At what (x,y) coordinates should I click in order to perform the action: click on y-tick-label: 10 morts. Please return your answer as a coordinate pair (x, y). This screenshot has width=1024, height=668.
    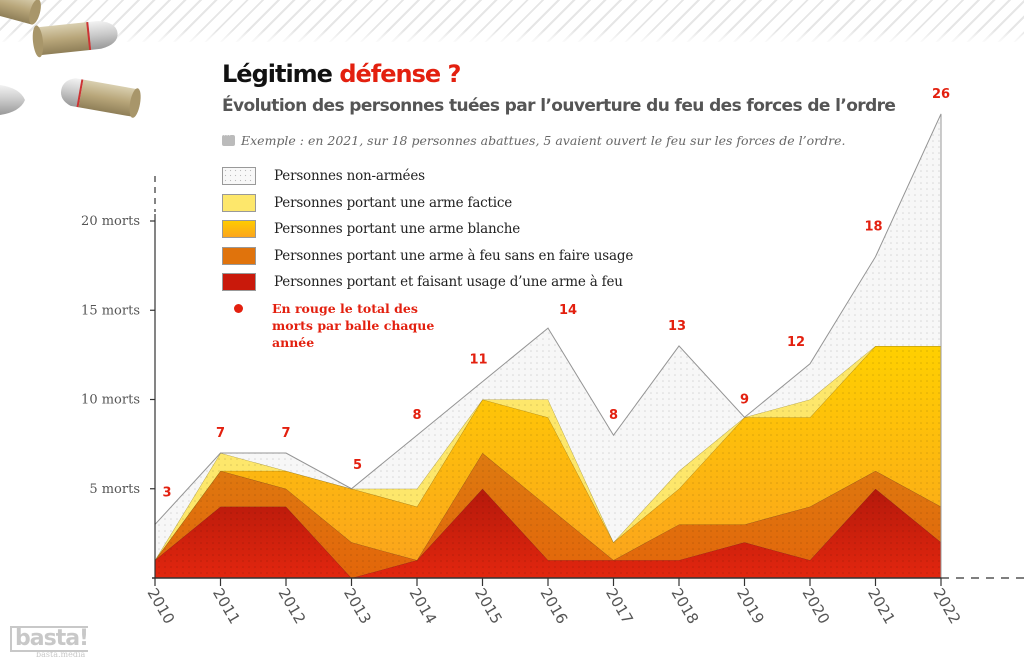
    Looking at the image, I should click on (110, 400).